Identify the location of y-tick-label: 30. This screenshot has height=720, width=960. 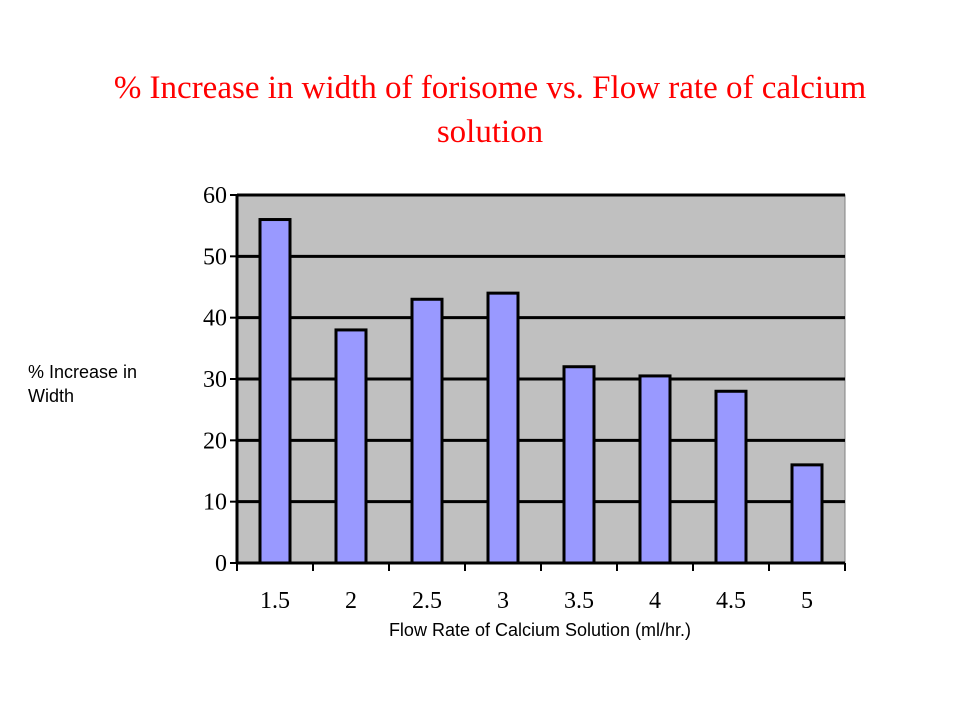
(215, 380).